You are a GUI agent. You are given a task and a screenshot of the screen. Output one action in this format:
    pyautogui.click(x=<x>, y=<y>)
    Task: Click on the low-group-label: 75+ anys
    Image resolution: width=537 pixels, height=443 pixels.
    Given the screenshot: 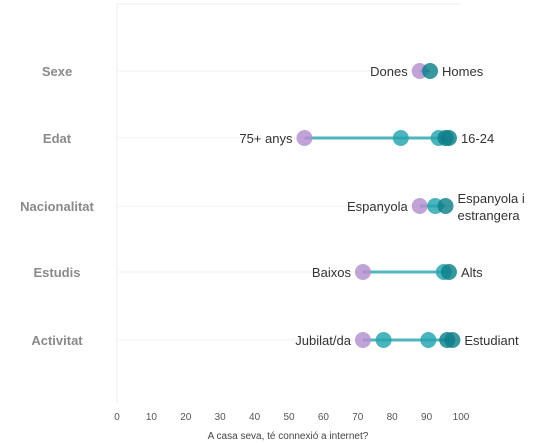 What is the action you would take?
    pyautogui.click(x=266, y=138)
    